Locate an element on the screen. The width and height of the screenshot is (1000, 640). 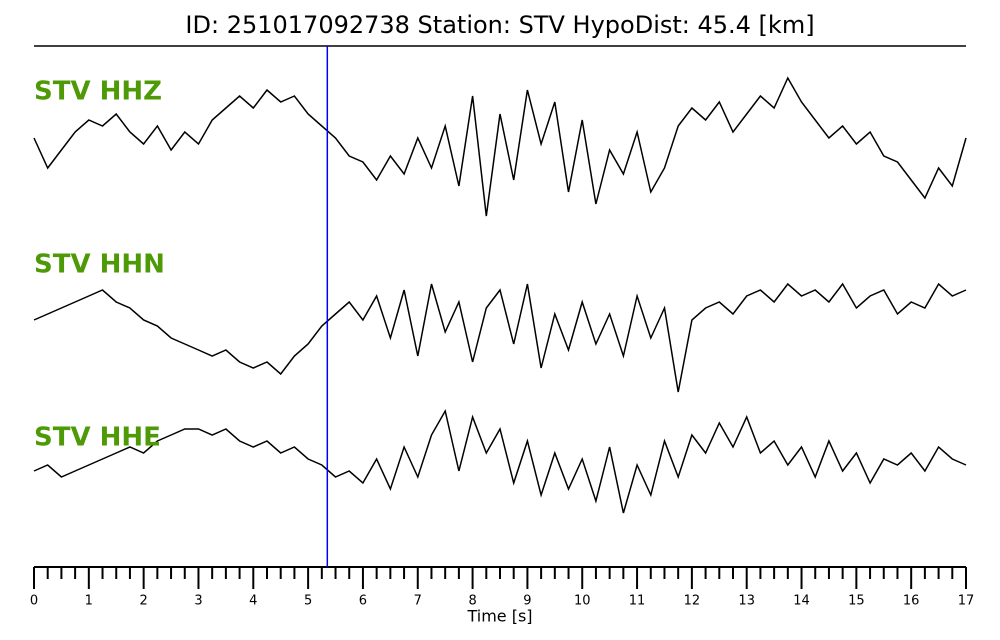
trace-label: STV HHZ is located at coordinates (98, 92).